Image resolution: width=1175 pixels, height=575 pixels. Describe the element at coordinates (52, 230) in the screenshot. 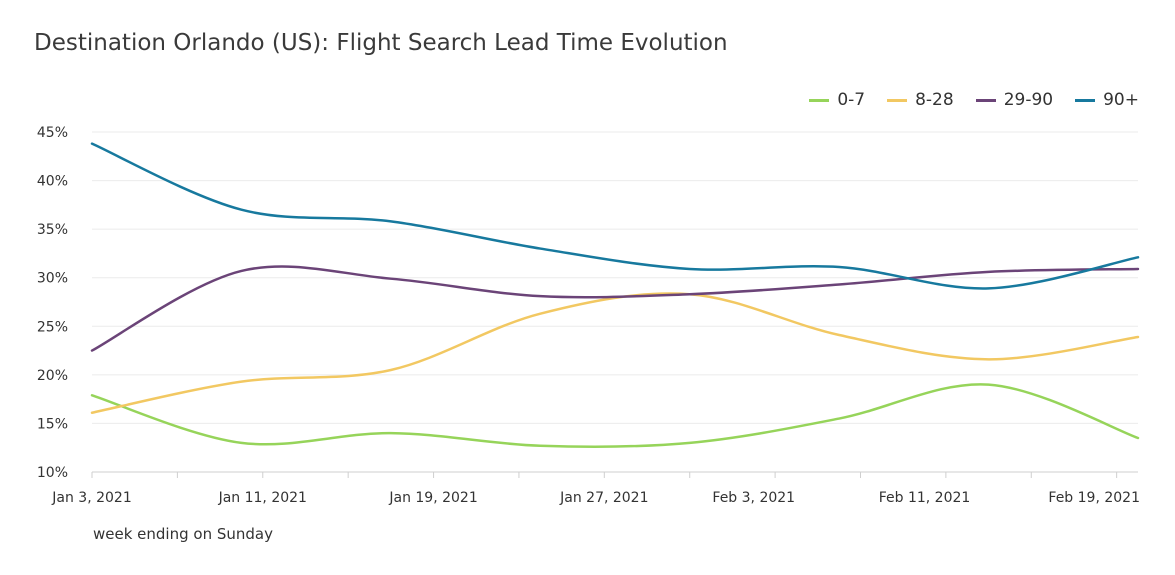

I see `y-tick-label: 35%` at that location.